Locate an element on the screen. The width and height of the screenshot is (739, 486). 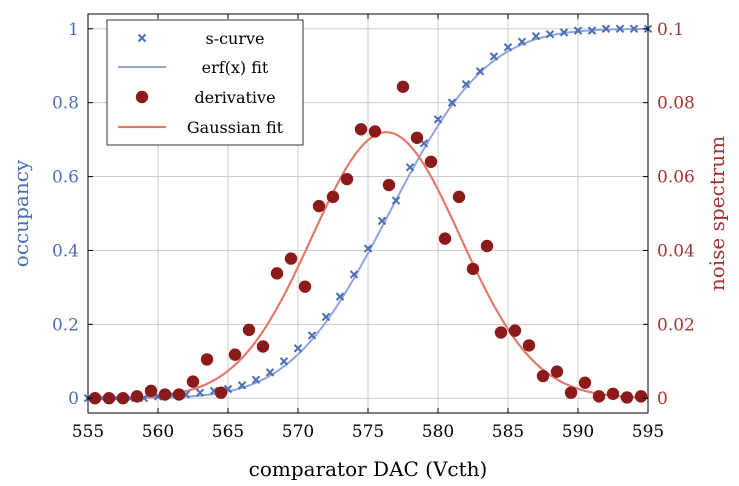
x-tick-label: 580 is located at coordinates (438, 432).